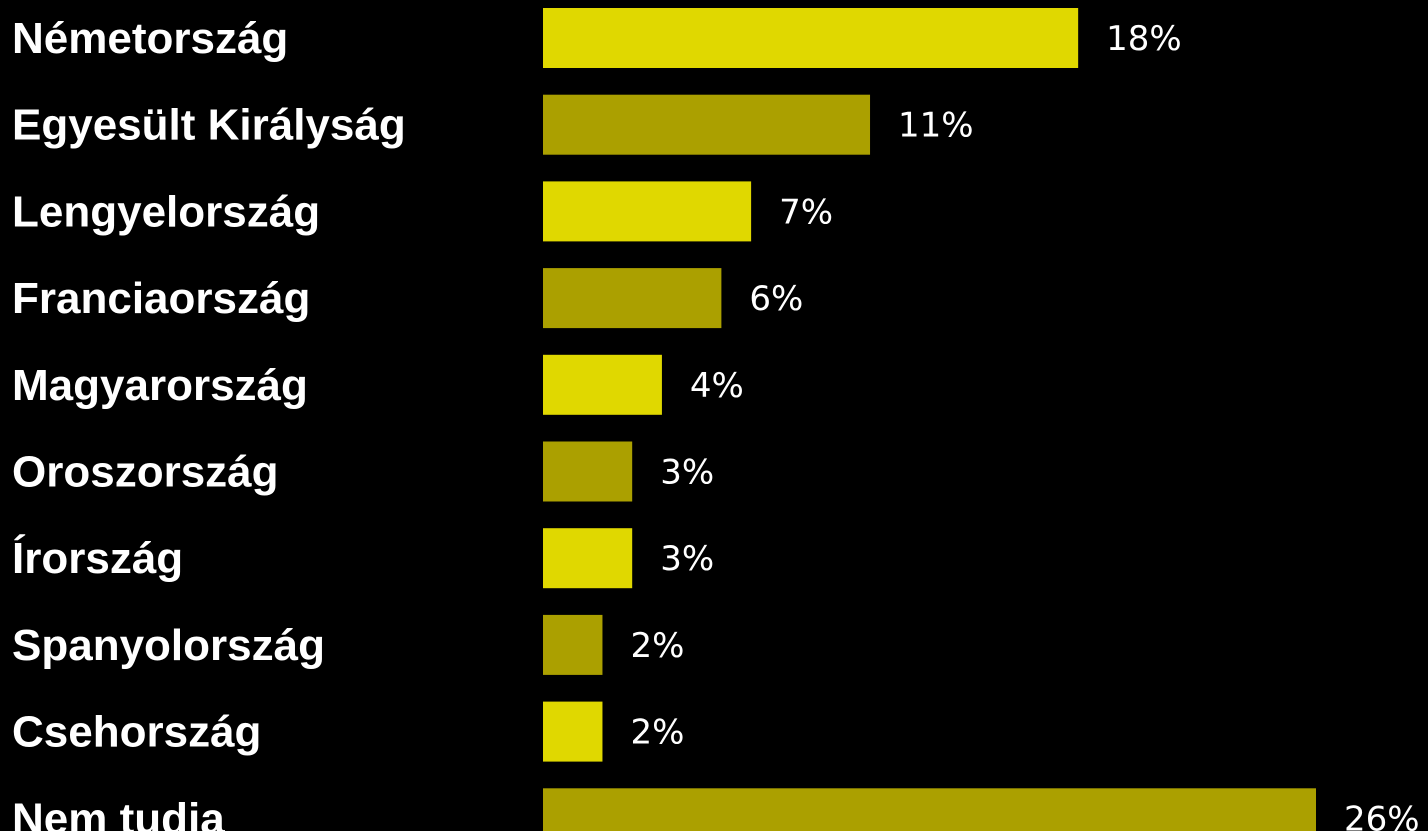 This screenshot has height=831, width=1428. Describe the element at coordinates (118, 812) in the screenshot. I see `category-label: Nem tudja` at that location.